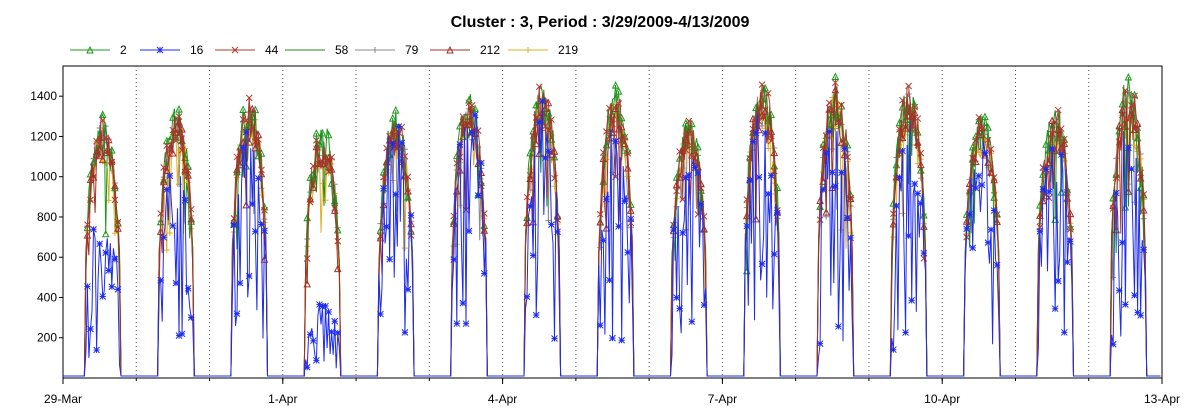 The width and height of the screenshot is (1200, 420). Describe the element at coordinates (942, 399) in the screenshot. I see `x-tick-label: 10-Apr` at that location.